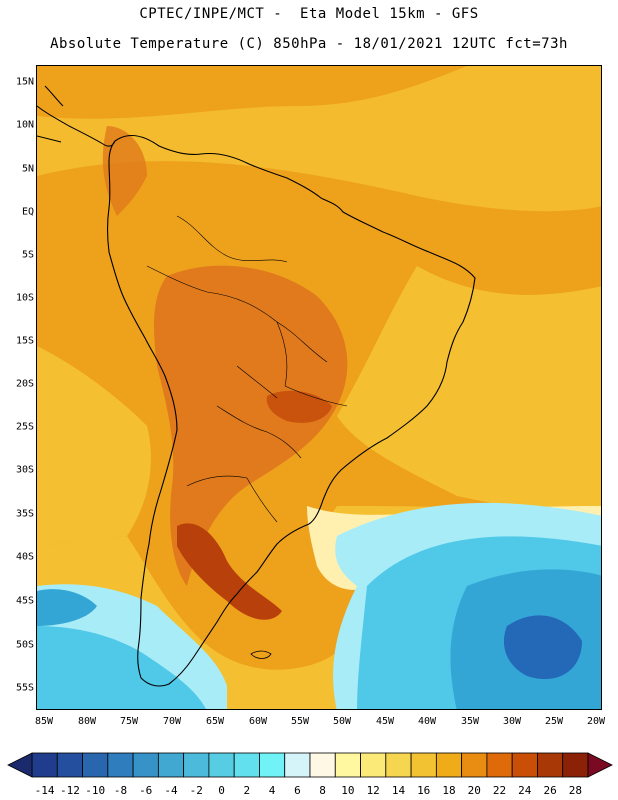 This screenshot has width=618, height=800. I want to click on field-coldest-ocean, so click(542, 647).